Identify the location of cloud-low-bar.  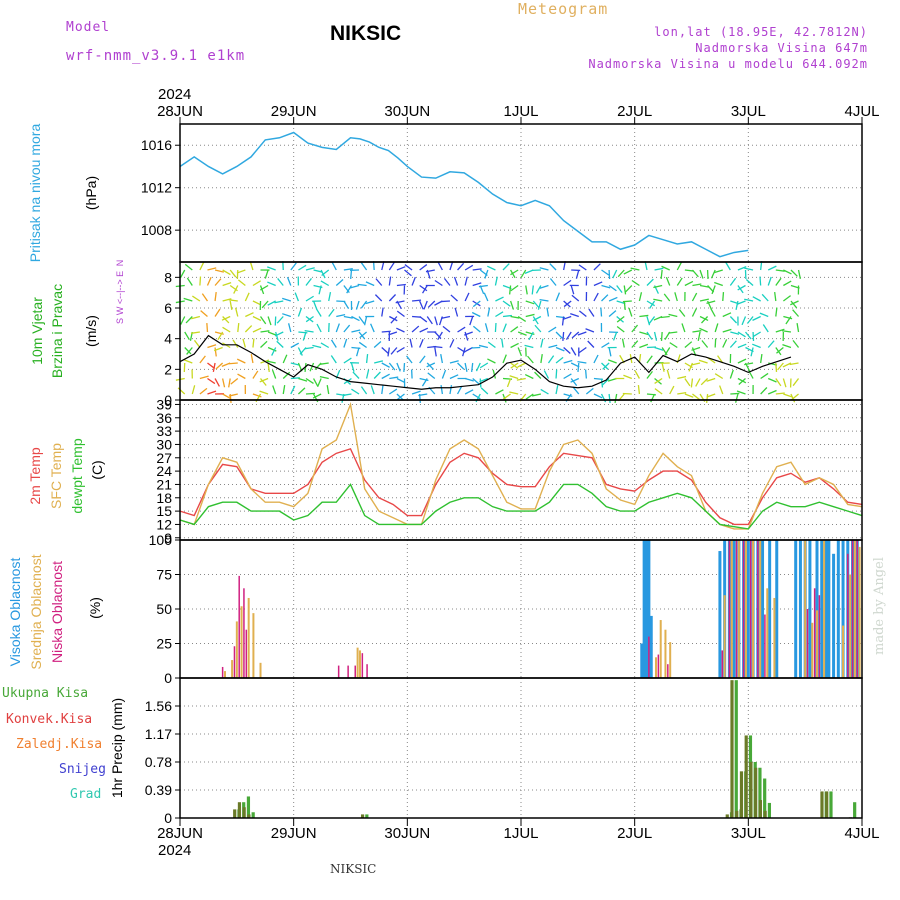
(649, 657).